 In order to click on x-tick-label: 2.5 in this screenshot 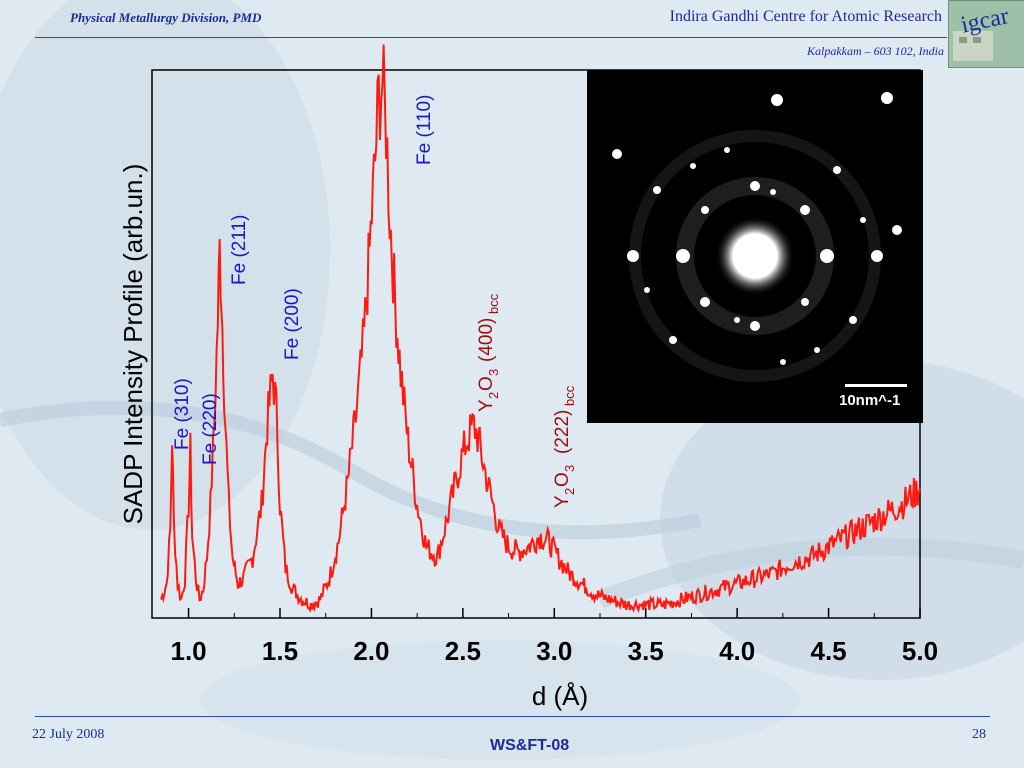, I will do `click(463, 651)`.